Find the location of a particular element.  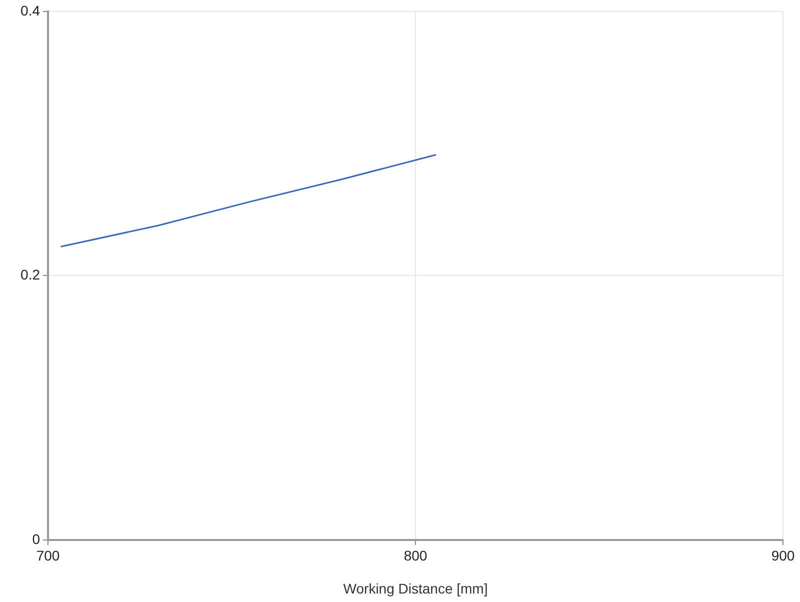

x-tick-label: 900 is located at coordinates (783, 555).